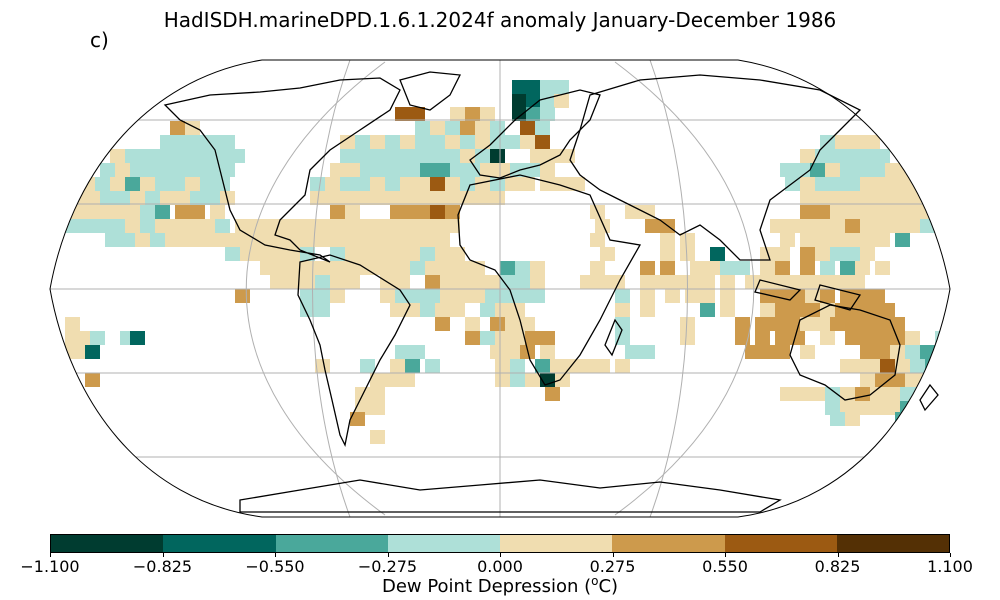 Image resolution: width=1000 pixels, height=600 pixels. Describe the element at coordinates (275, 566) in the screenshot. I see `colorbar-tick-label: −0.550` at that location.